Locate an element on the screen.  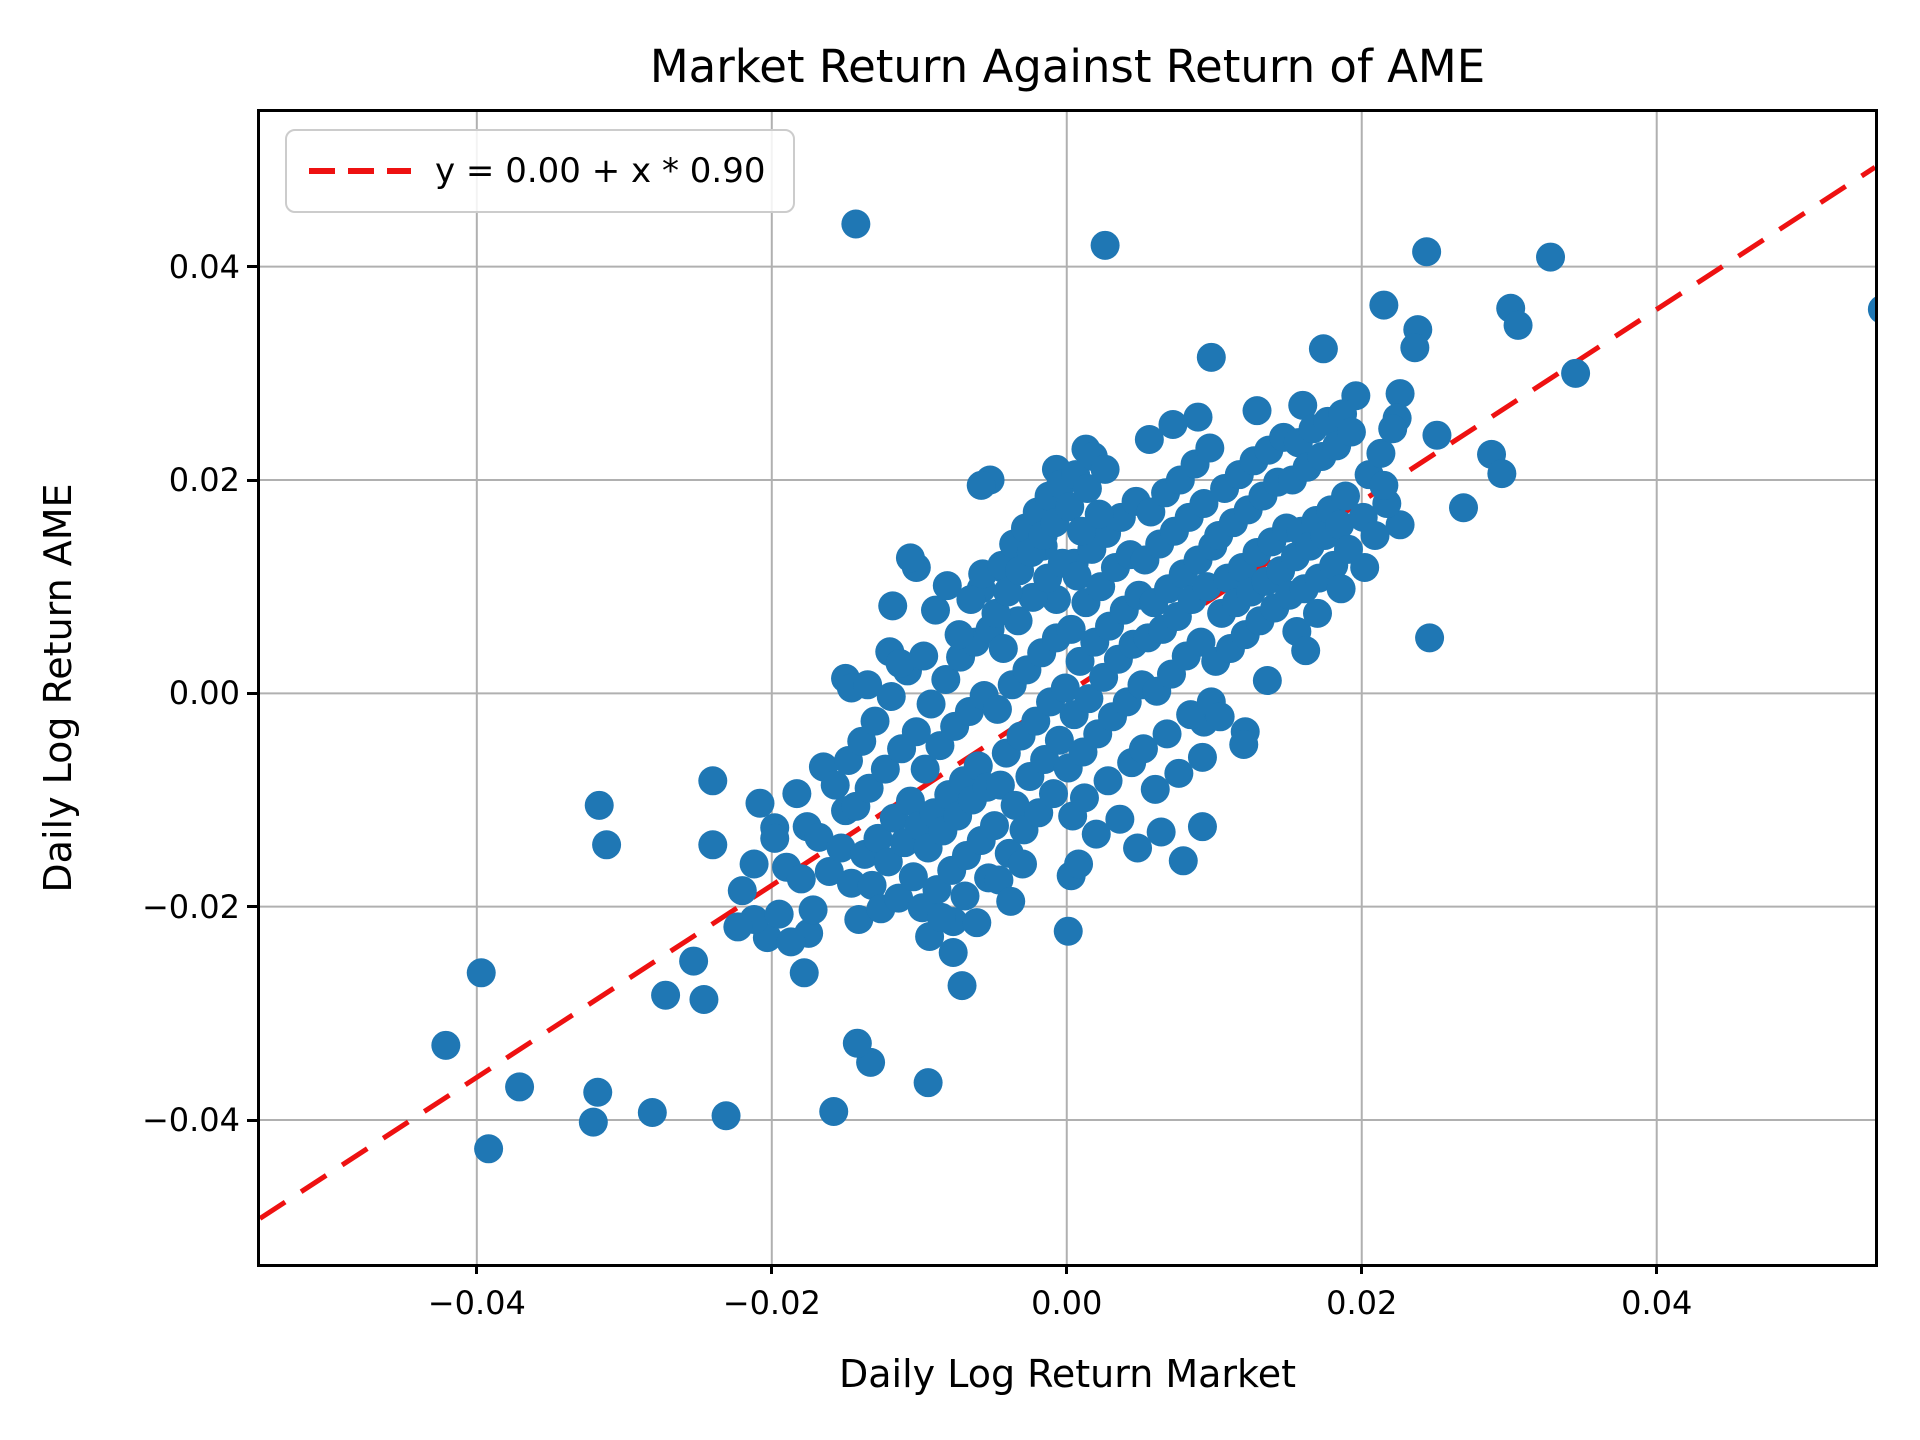
legend-label: y = 0.00 + x * 0.90 is located at coordinates (600, 171).